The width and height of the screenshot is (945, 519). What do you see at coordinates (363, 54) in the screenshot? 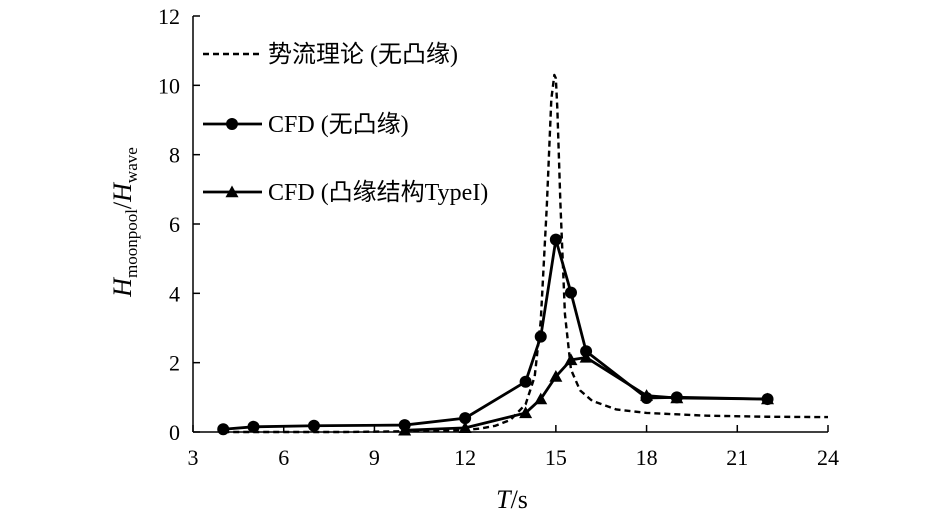
I see `legend-label: 势流理论 (无凸缘)` at bounding box center [363, 54].